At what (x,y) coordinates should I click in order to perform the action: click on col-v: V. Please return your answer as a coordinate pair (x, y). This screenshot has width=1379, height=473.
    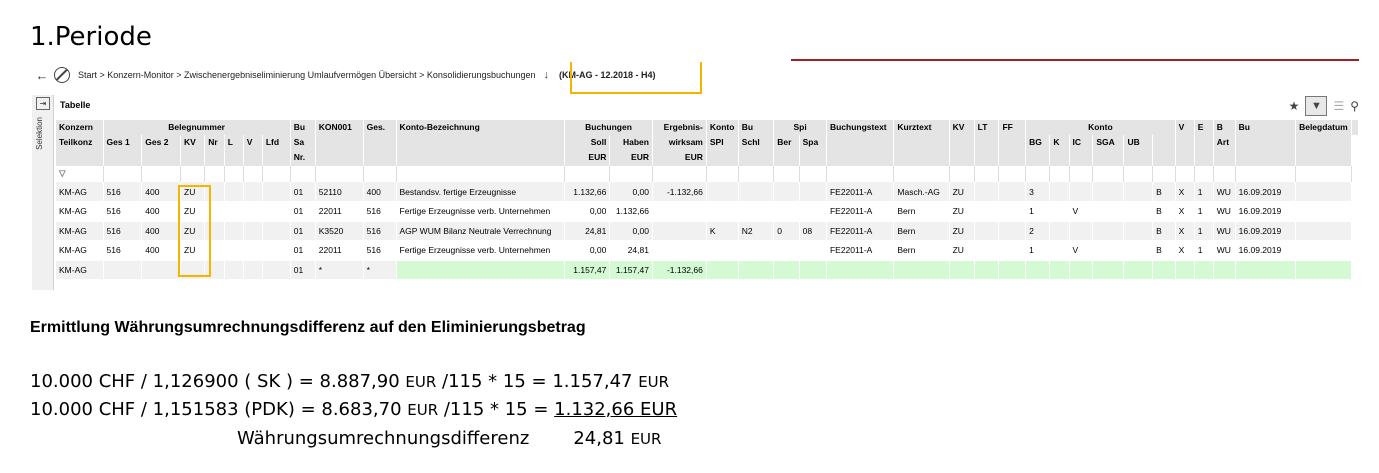
    Looking at the image, I should click on (1185, 127).